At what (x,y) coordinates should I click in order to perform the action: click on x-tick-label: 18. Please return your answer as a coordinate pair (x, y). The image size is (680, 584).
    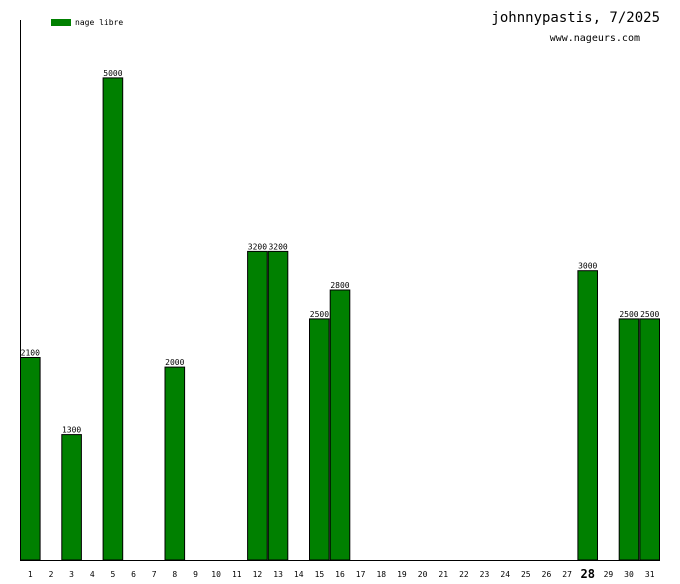
    Looking at the image, I should click on (381, 574).